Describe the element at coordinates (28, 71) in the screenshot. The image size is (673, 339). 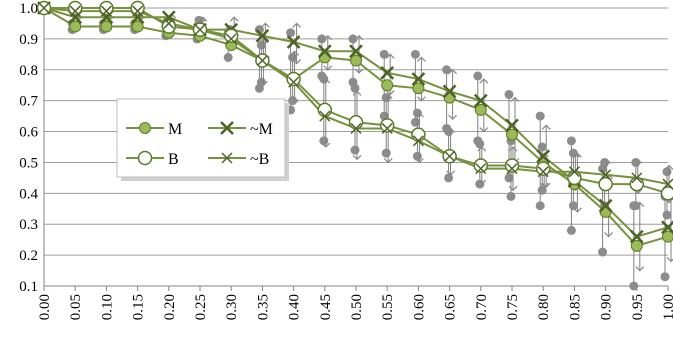
I see `y-tick-label: 0.8` at that location.